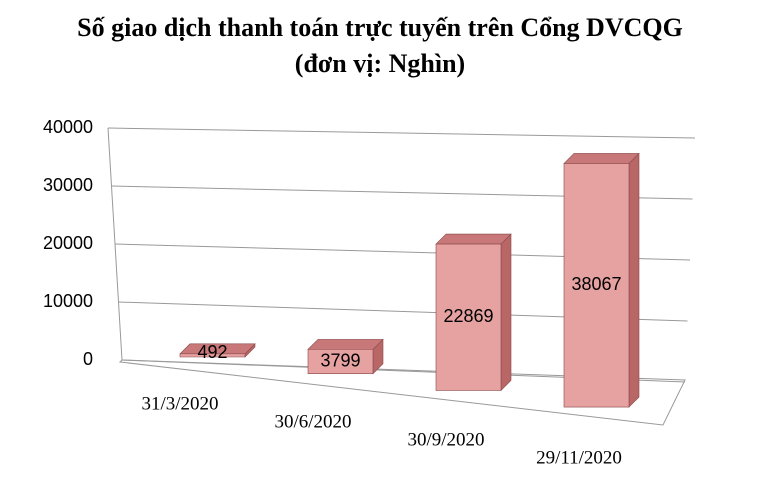 Image resolution: width=777 pixels, height=488 pixels. Describe the element at coordinates (401, 133) in the screenshot. I see `grid-line` at that location.